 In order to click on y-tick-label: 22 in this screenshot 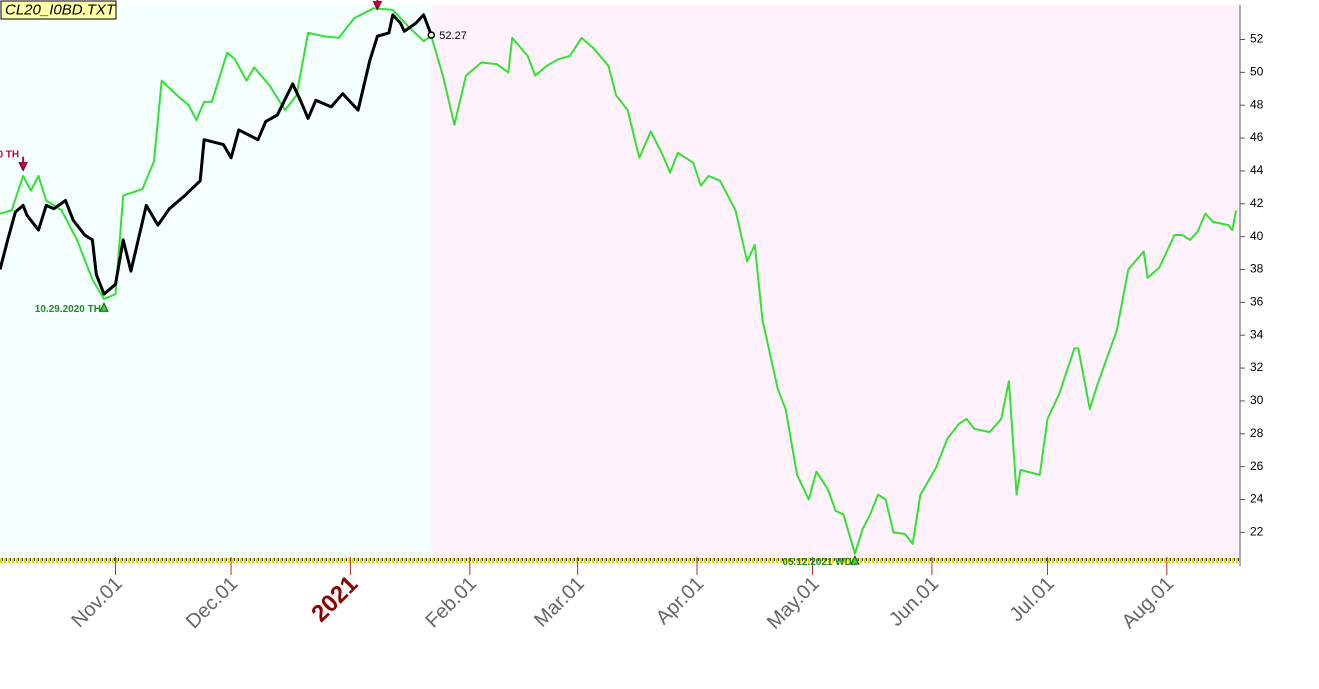, I will do `click(1257, 532)`.